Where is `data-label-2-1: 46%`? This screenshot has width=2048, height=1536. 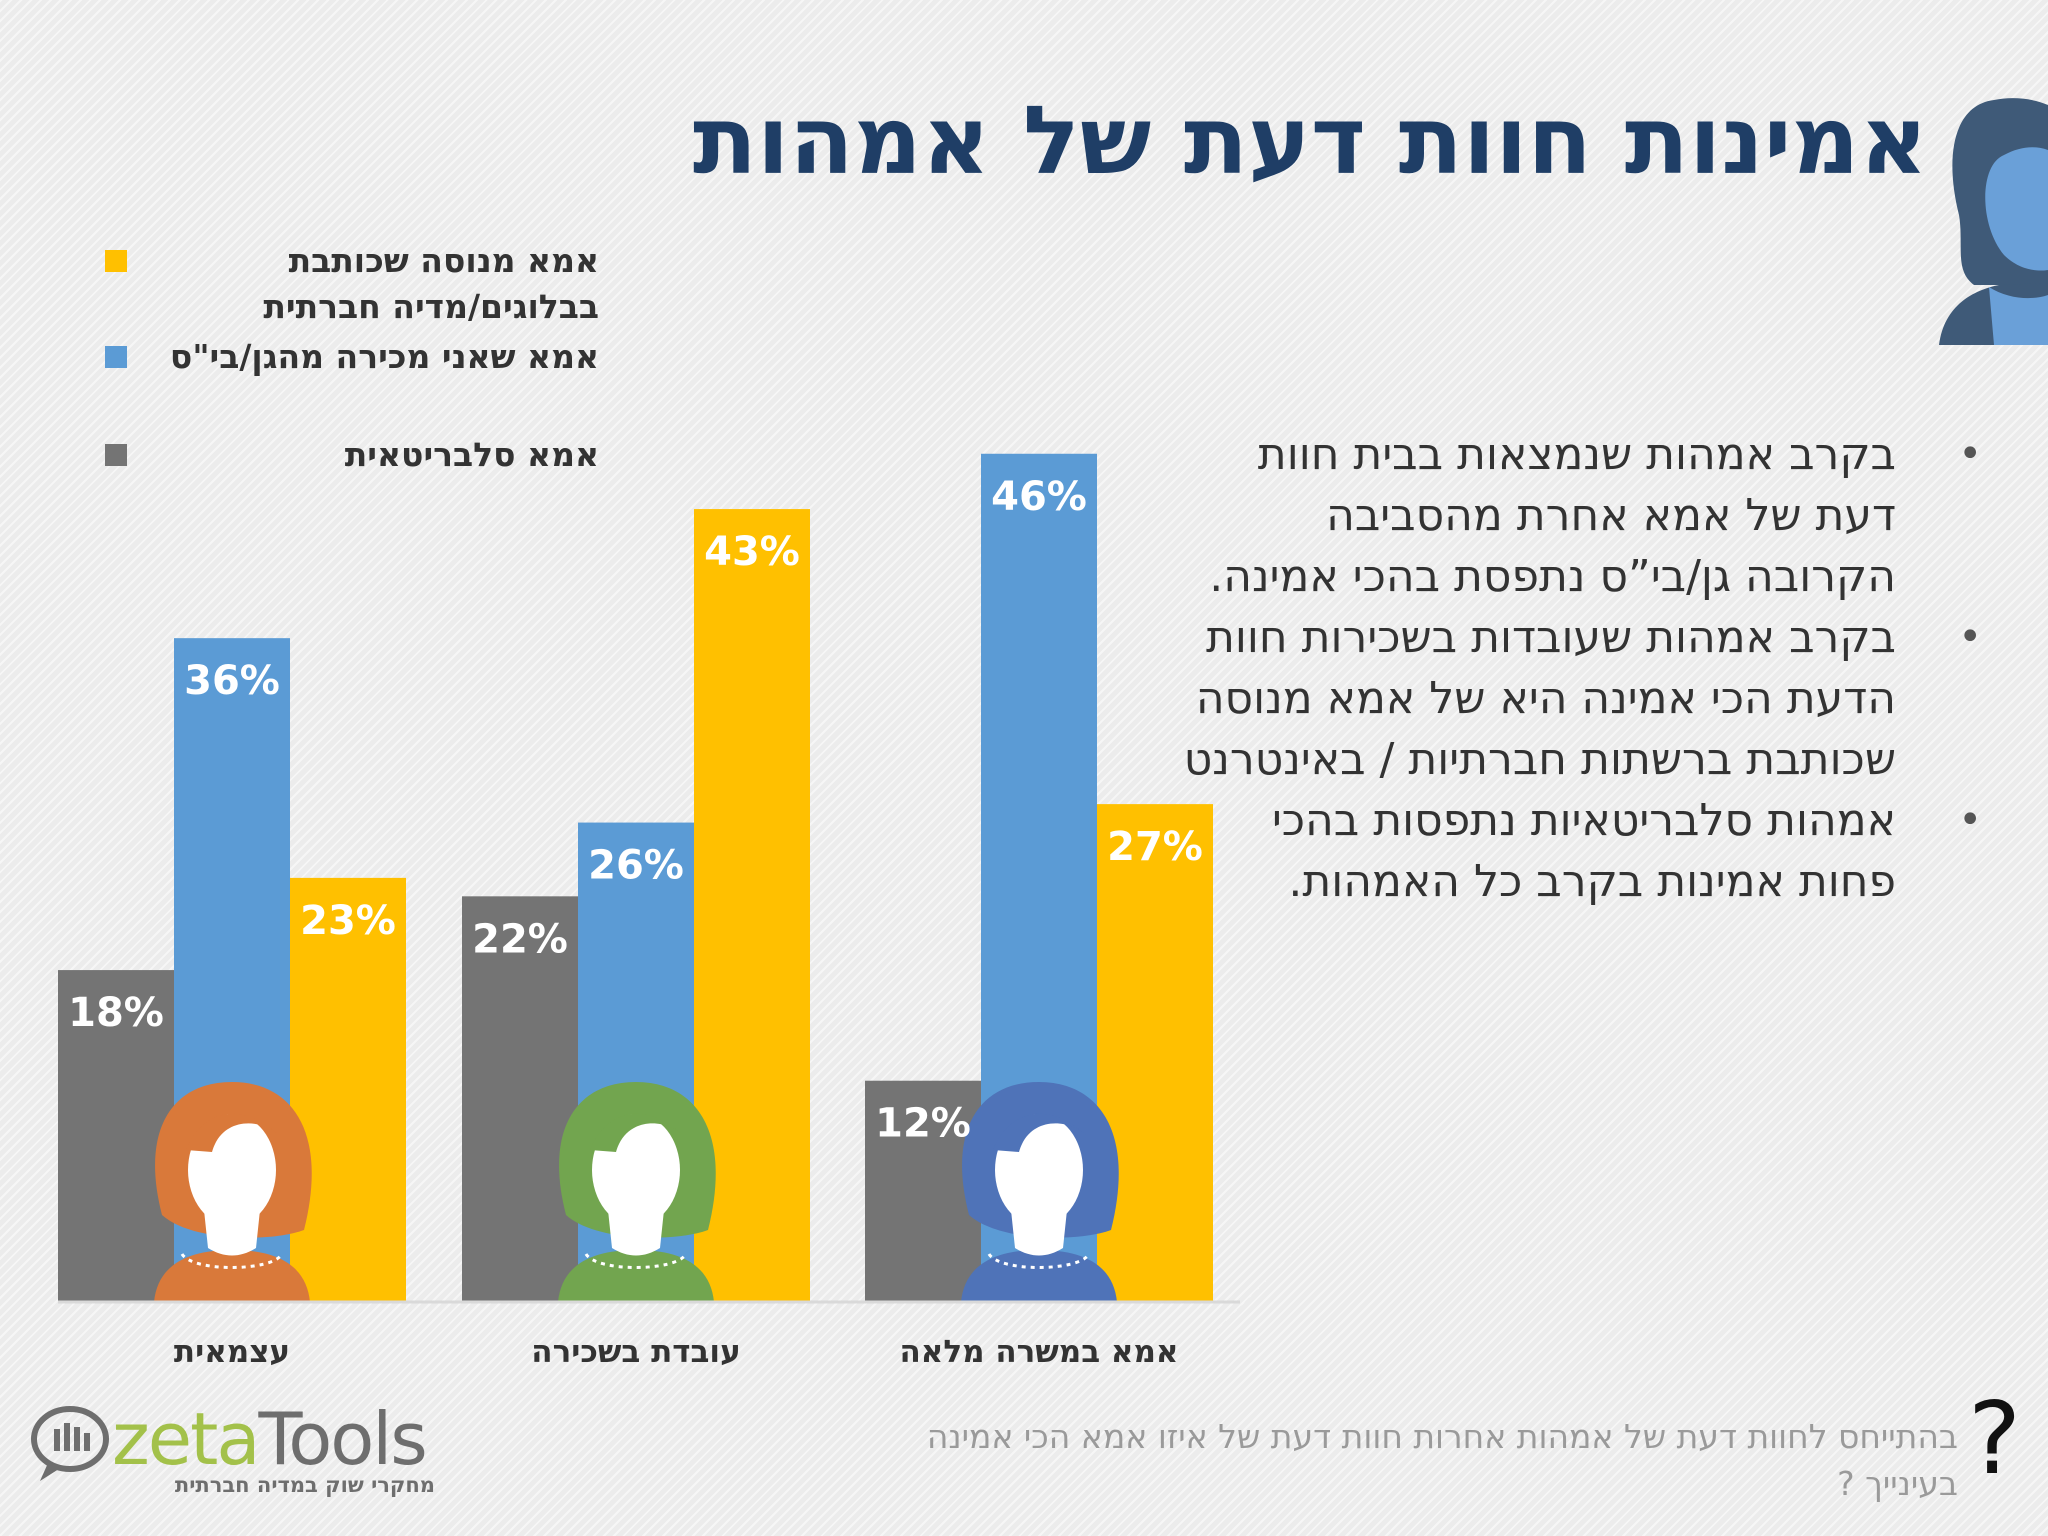 data-label-2-1: 46% is located at coordinates (1039, 497).